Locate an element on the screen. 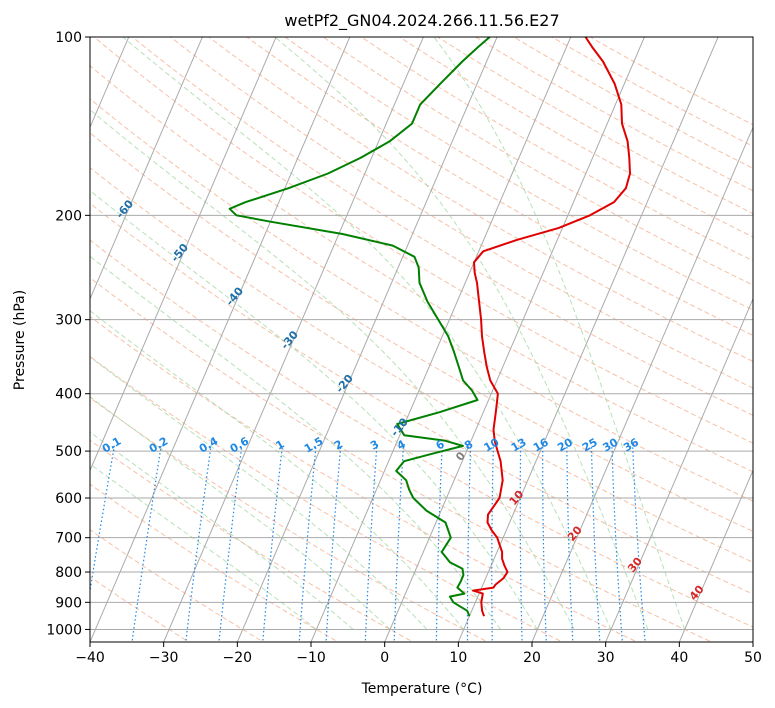 This screenshot has width=775, height=708. mixing-ratio-label: 4 is located at coordinates (401, 444).